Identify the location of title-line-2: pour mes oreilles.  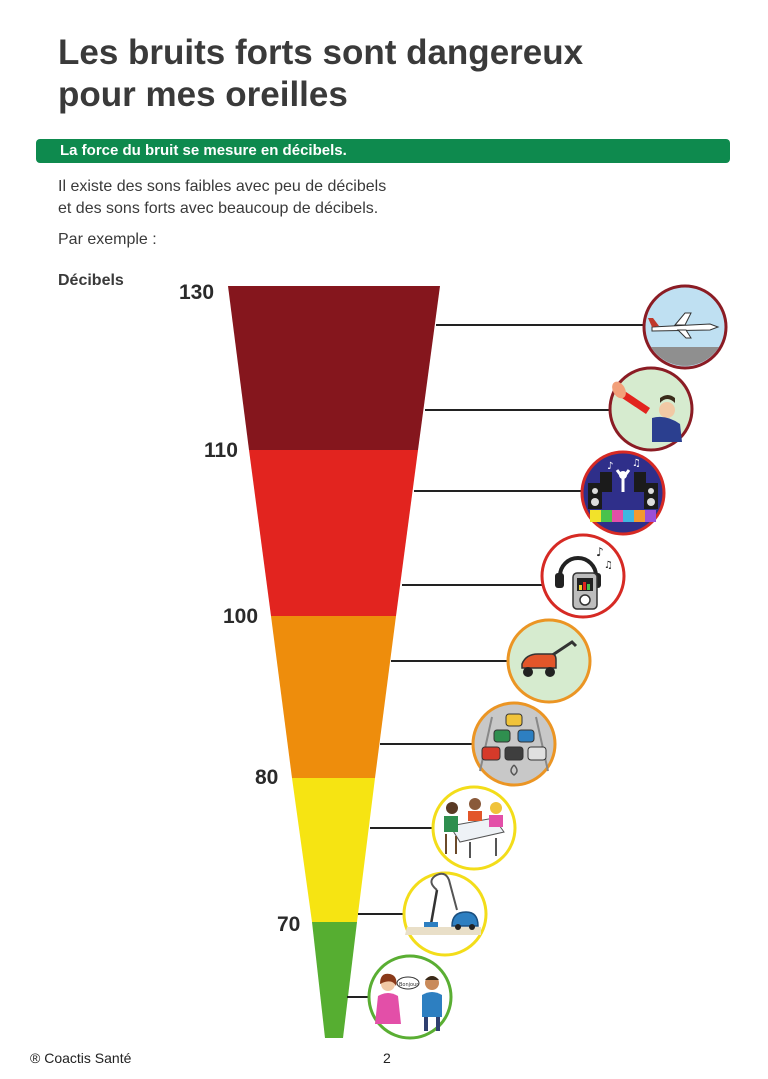
(203, 94).